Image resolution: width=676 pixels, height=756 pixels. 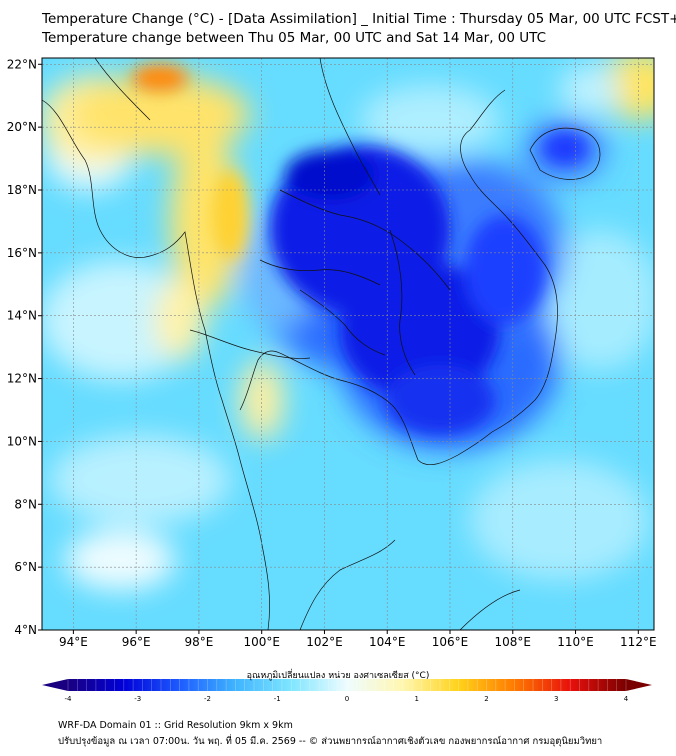 I want to click on y-tick-label: 20°N, so click(x=22, y=127).